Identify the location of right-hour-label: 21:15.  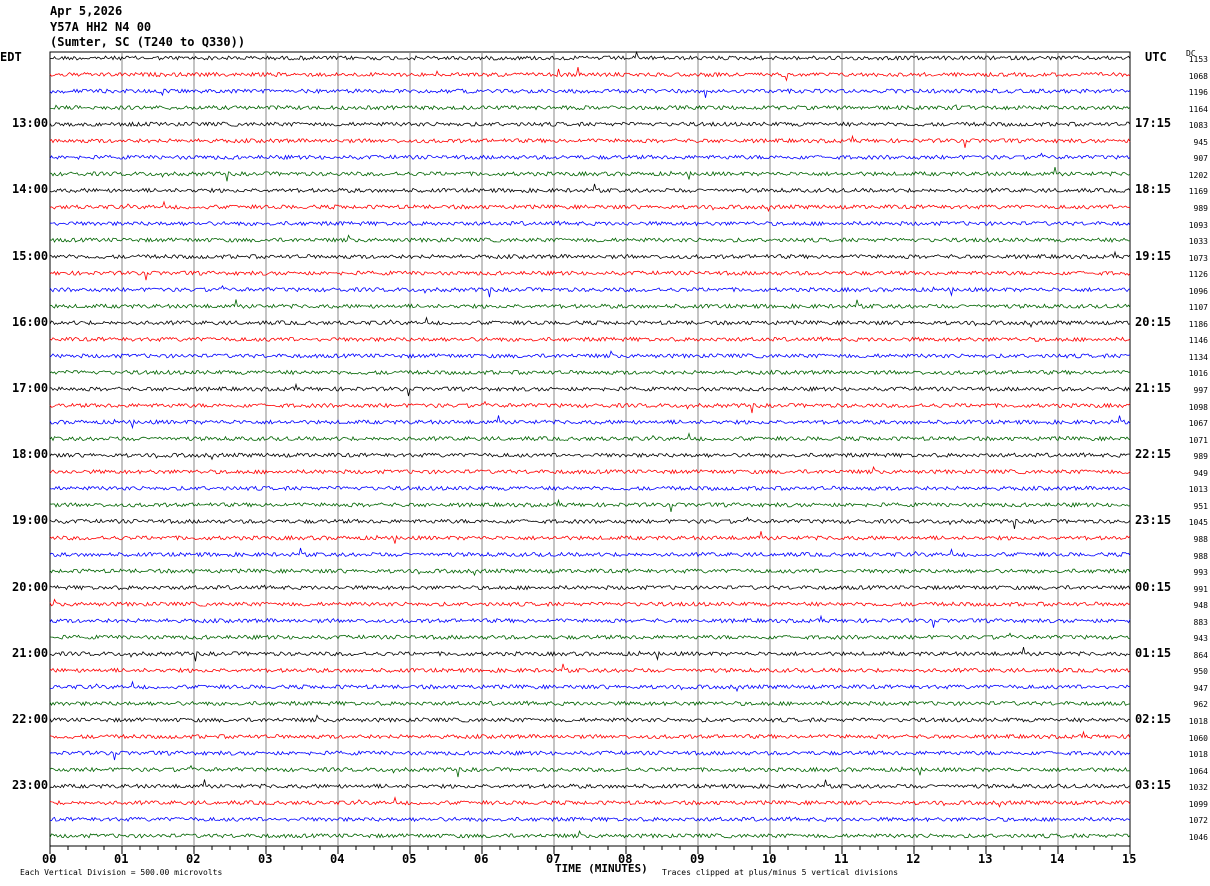
(1153, 388).